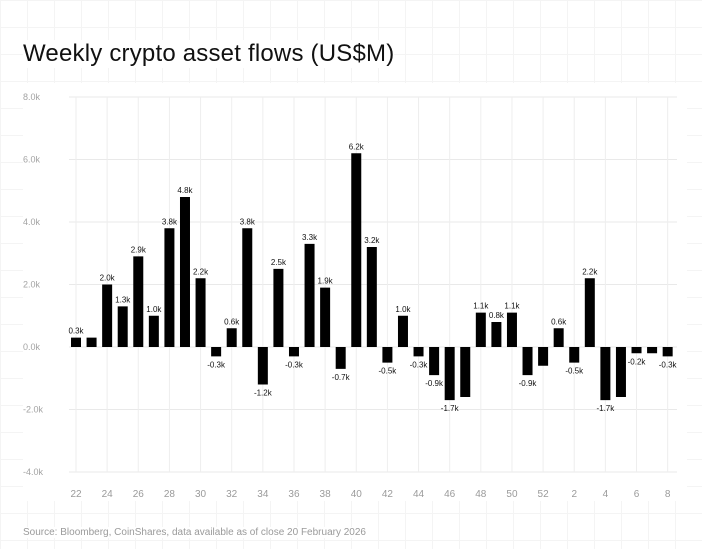  I want to click on x-tick-label: 52, so click(544, 494).